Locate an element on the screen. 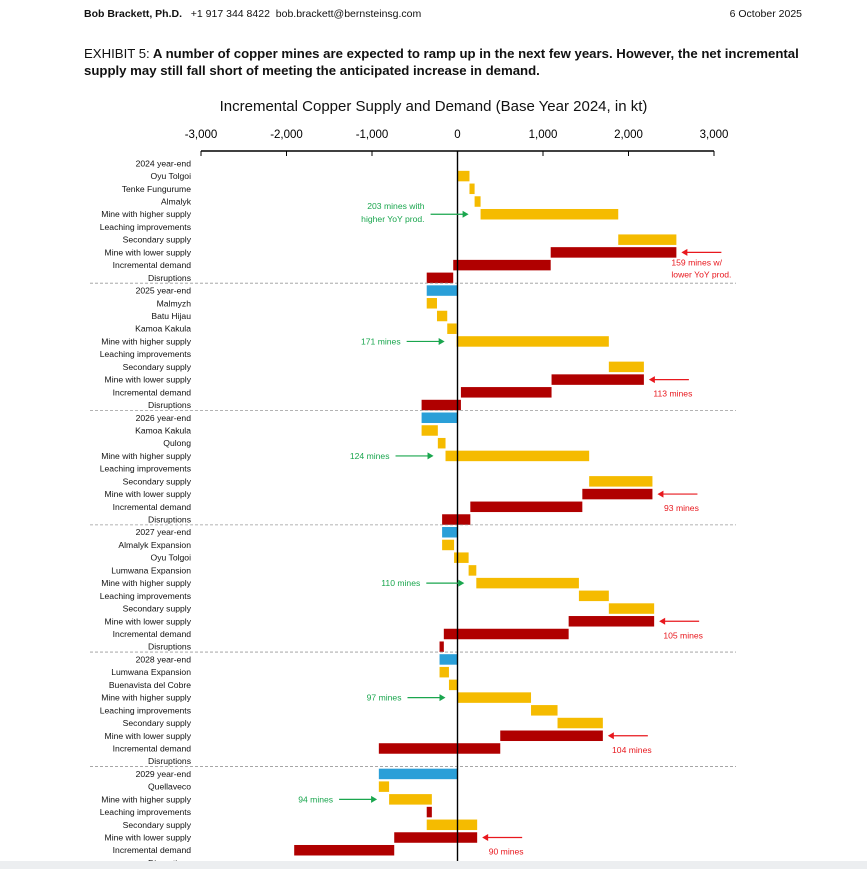 This screenshot has width=867, height=869. category-label: 2029 year-end is located at coordinates (164, 774).